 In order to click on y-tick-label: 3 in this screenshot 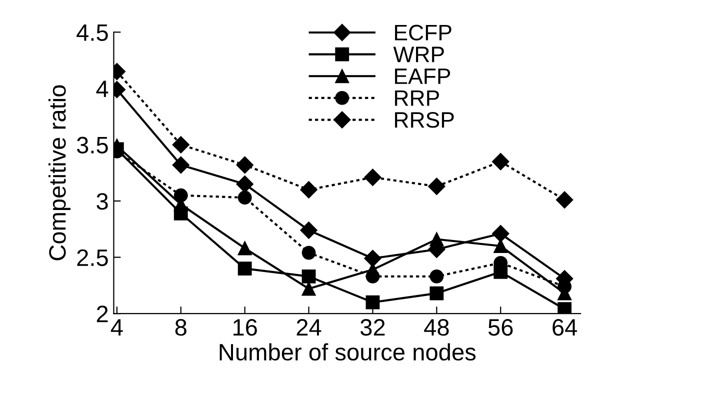, I will do `click(102, 201)`.